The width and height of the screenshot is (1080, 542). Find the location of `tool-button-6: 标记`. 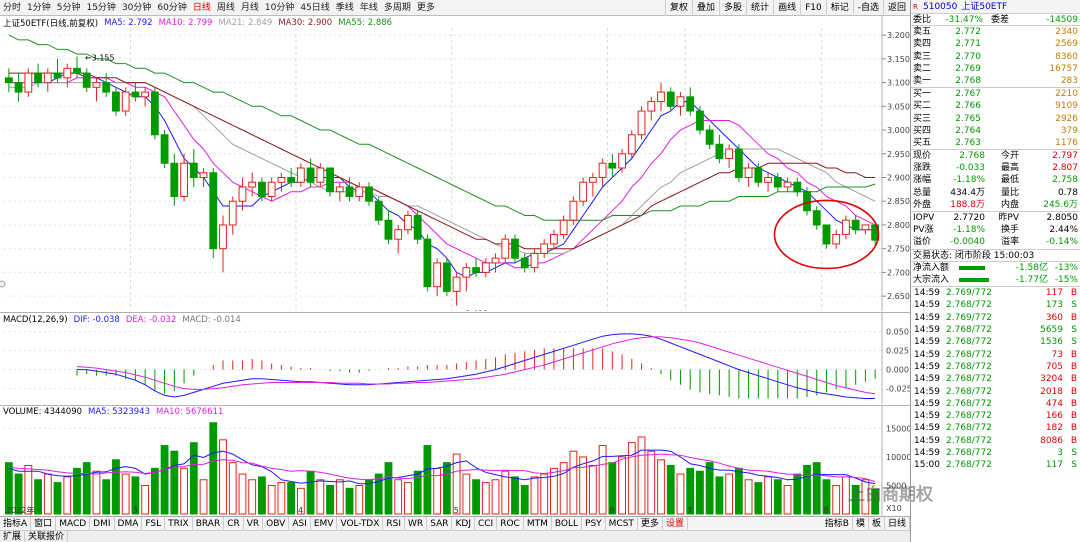

tool-button-6: 标记 is located at coordinates (839, 8).